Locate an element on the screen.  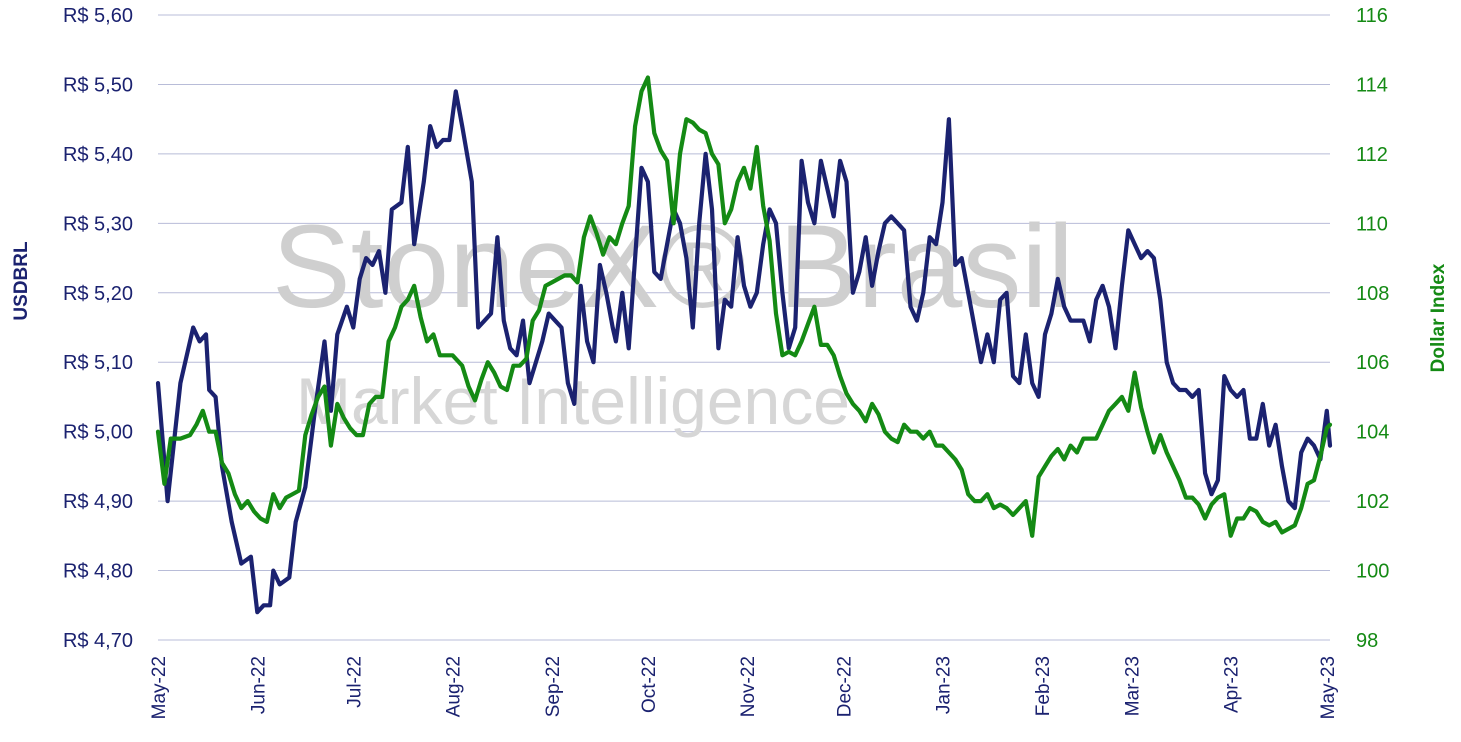
left-tick-label: R$ 5,00 is located at coordinates (98, 433).